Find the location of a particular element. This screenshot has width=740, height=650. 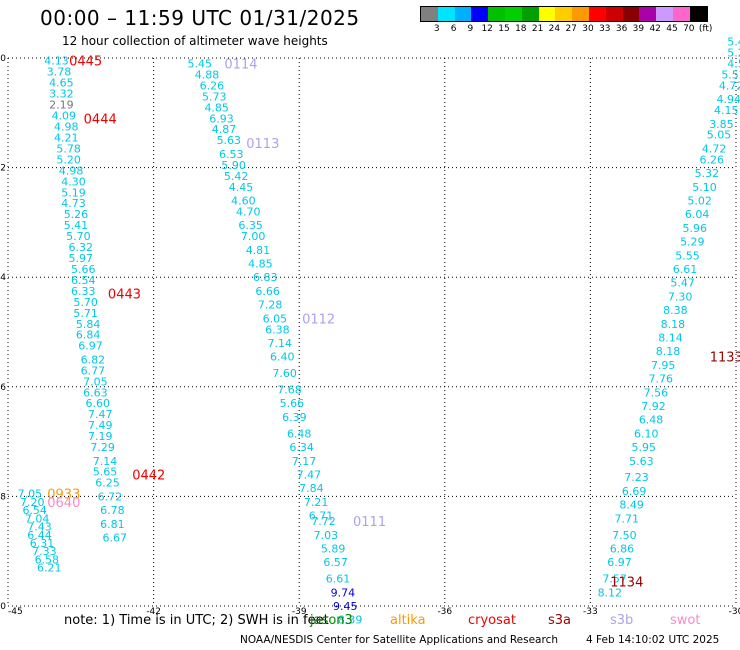

footer-timestamp: 4 Feb 14:10:02 UTC 2025 is located at coordinates (653, 640).